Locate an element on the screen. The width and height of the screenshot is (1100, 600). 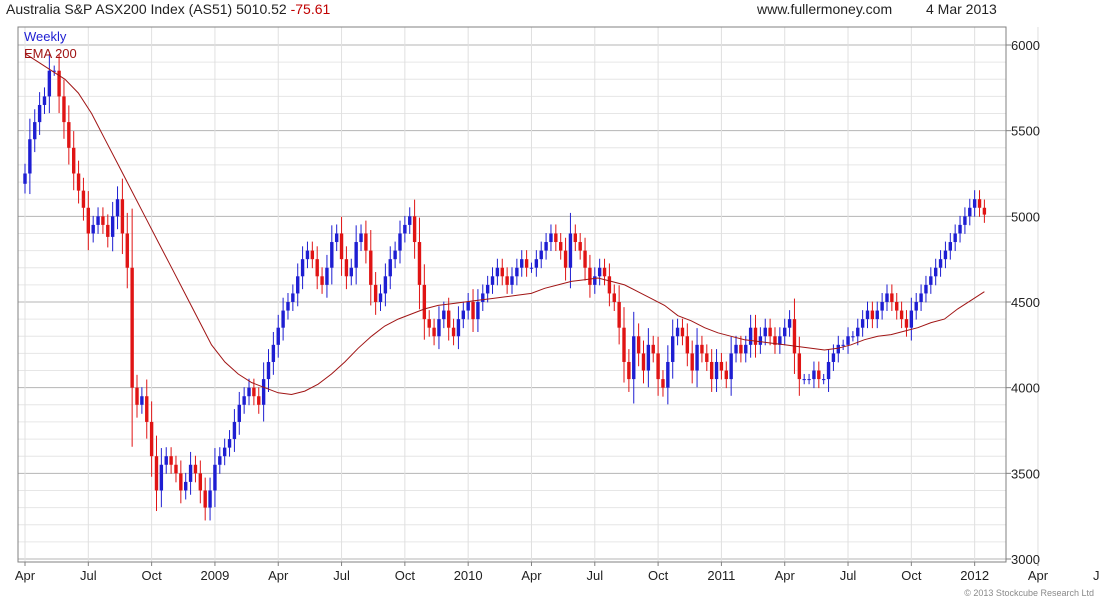
x-tick-label: Jul is located at coordinates (848, 575).